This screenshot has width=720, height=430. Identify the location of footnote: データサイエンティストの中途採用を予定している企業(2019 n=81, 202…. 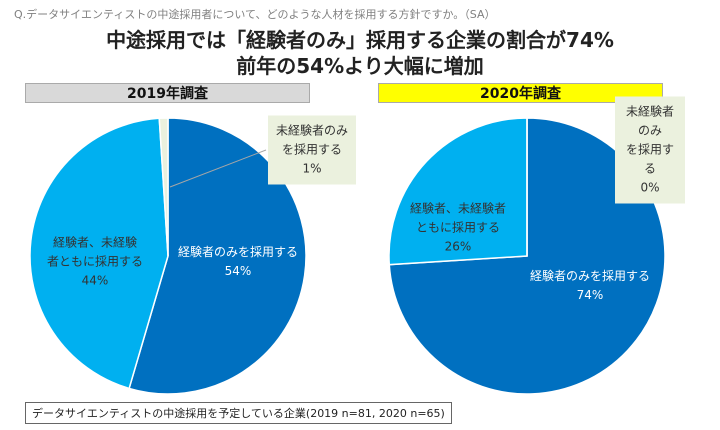
(238, 413).